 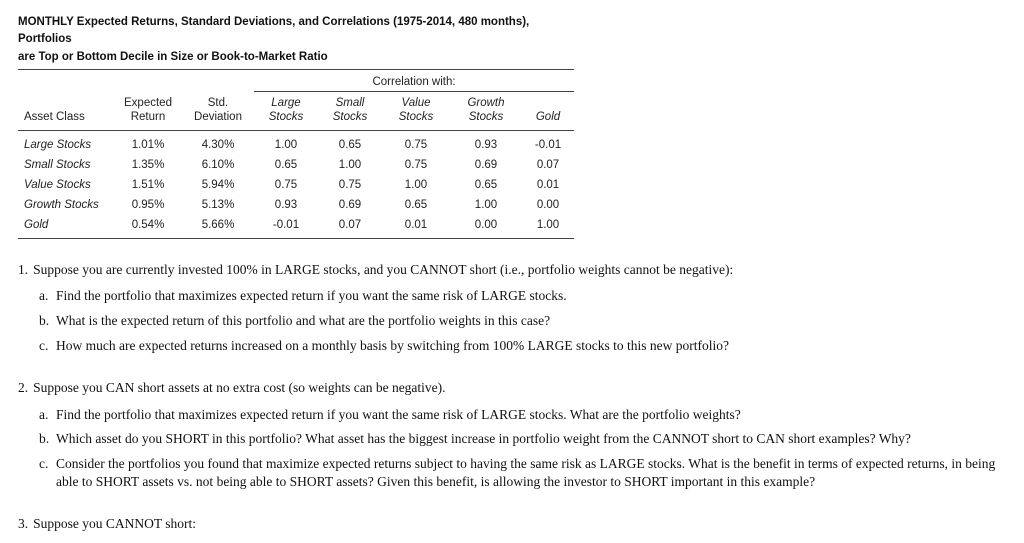 What do you see at coordinates (286, 184) in the screenshot?
I see `cell-corr-large: 0.75` at bounding box center [286, 184].